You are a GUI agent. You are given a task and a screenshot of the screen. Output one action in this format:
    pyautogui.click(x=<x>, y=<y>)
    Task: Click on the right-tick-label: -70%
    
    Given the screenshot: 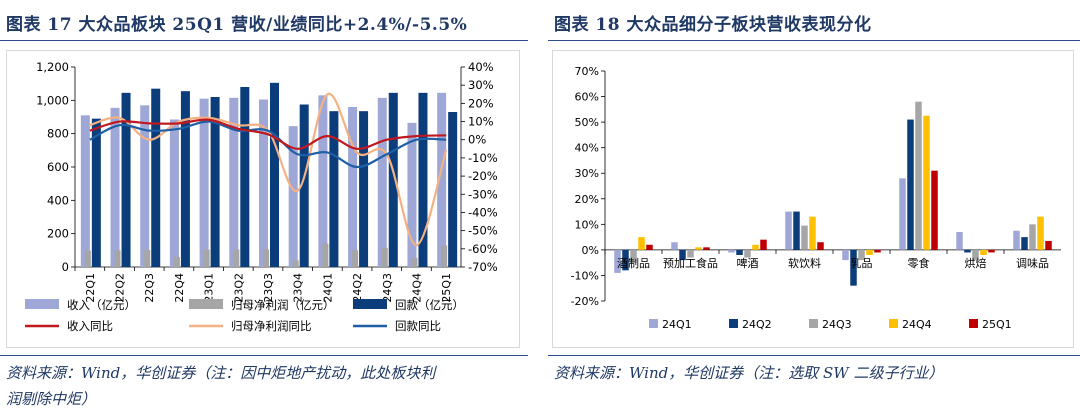 What is the action you would take?
    pyautogui.click(x=483, y=267)
    